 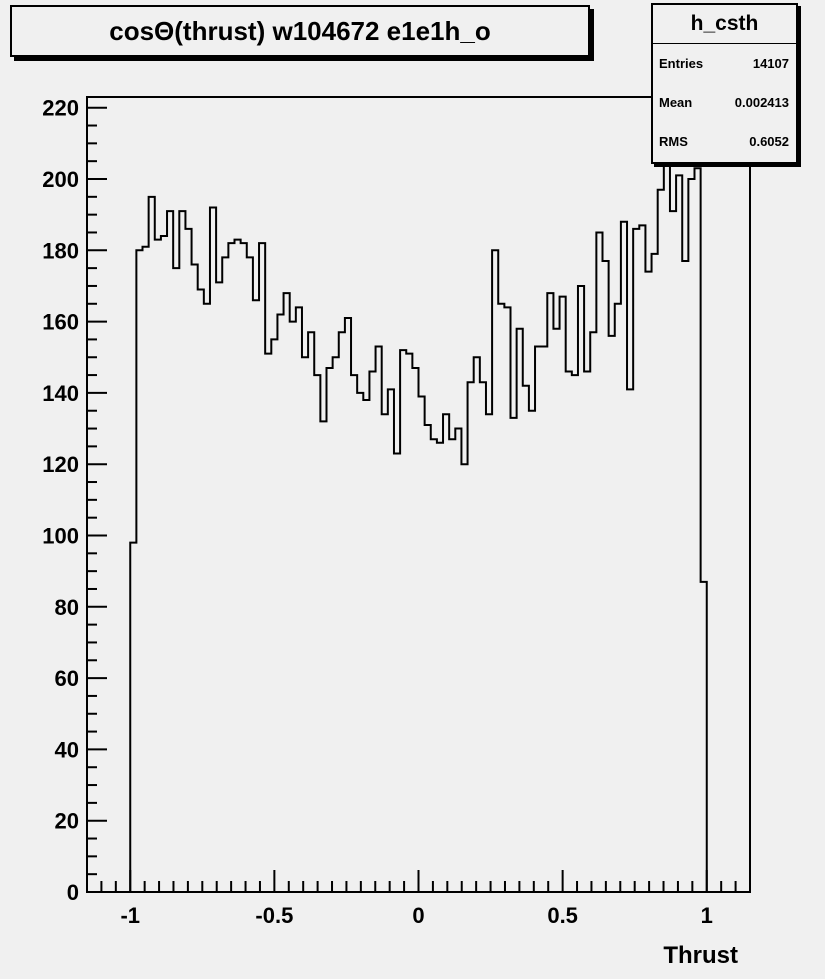 What do you see at coordinates (769, 141) in the screenshot?
I see `stats-rms-value: 0.6052` at bounding box center [769, 141].